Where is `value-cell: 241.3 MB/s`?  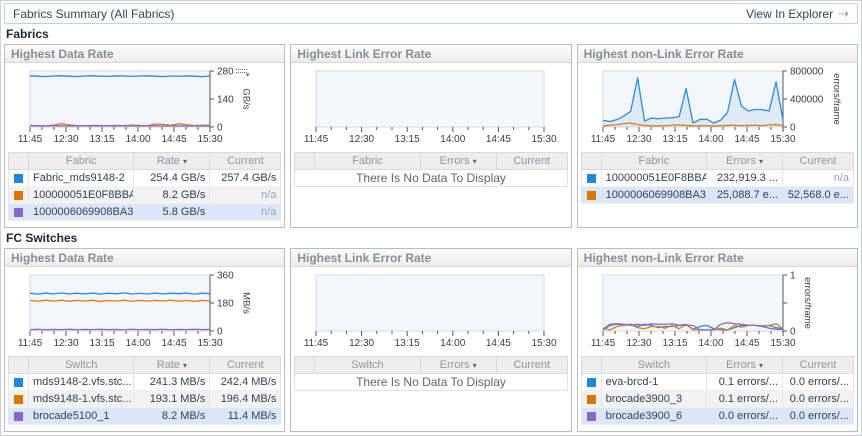 value-cell: 241.3 MB/s is located at coordinates (172, 382).